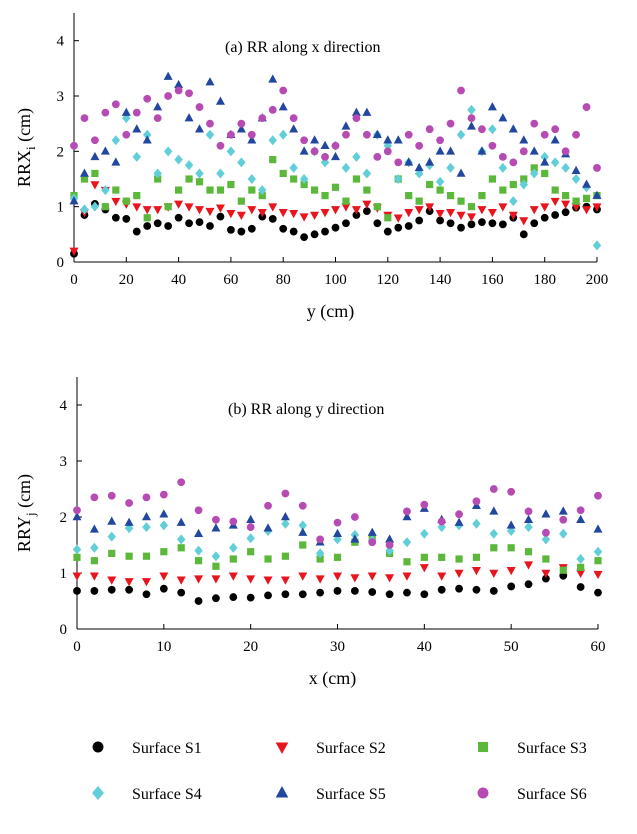 The width and height of the screenshot is (637, 834). Describe the element at coordinates (440, 280) in the screenshot. I see `panel-a-x-tick-label-7: 140` at that location.